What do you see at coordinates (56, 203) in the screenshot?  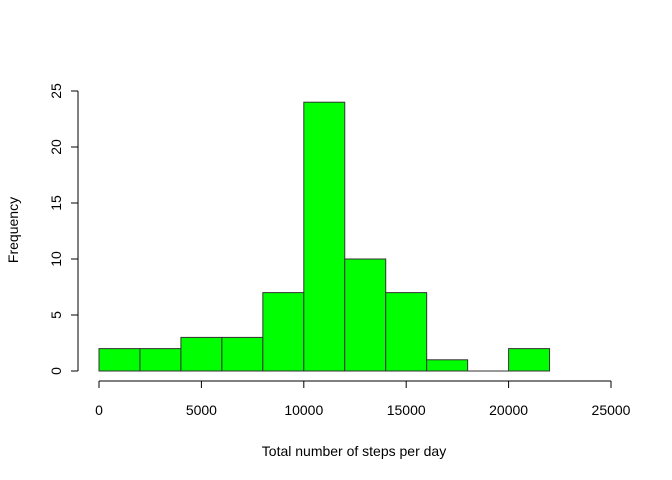 I see `y-tick-label-3: 15` at bounding box center [56, 203].